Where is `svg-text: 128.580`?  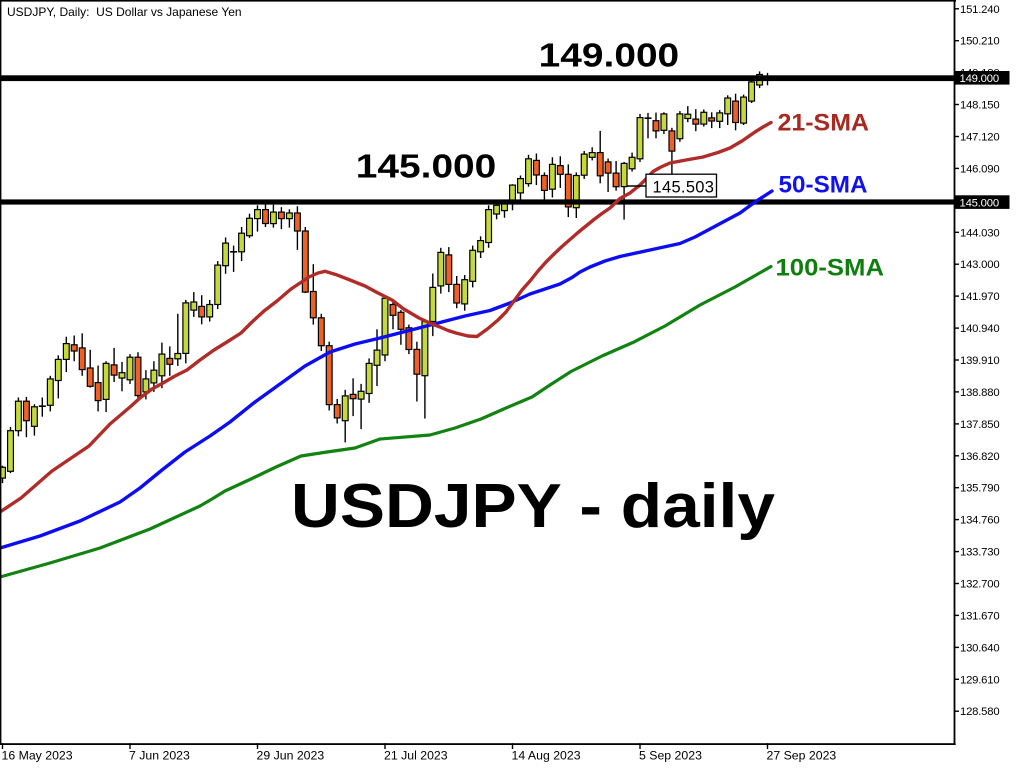 svg-text: 128.580 is located at coordinates (979, 712).